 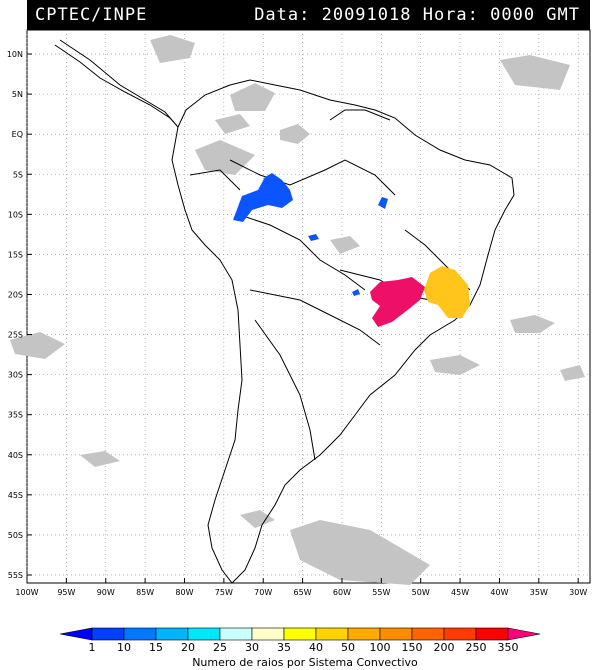 I want to click on colorbar-label: Numero de raios por Sistema Convectivo, so click(x=305, y=662).